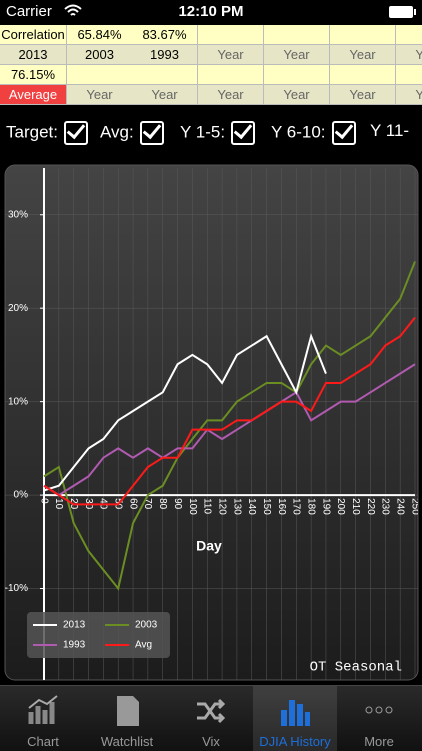 This screenshot has height=751, width=422. What do you see at coordinates (117, 132) in the screenshot?
I see `filter-label: Avg:` at bounding box center [117, 132].